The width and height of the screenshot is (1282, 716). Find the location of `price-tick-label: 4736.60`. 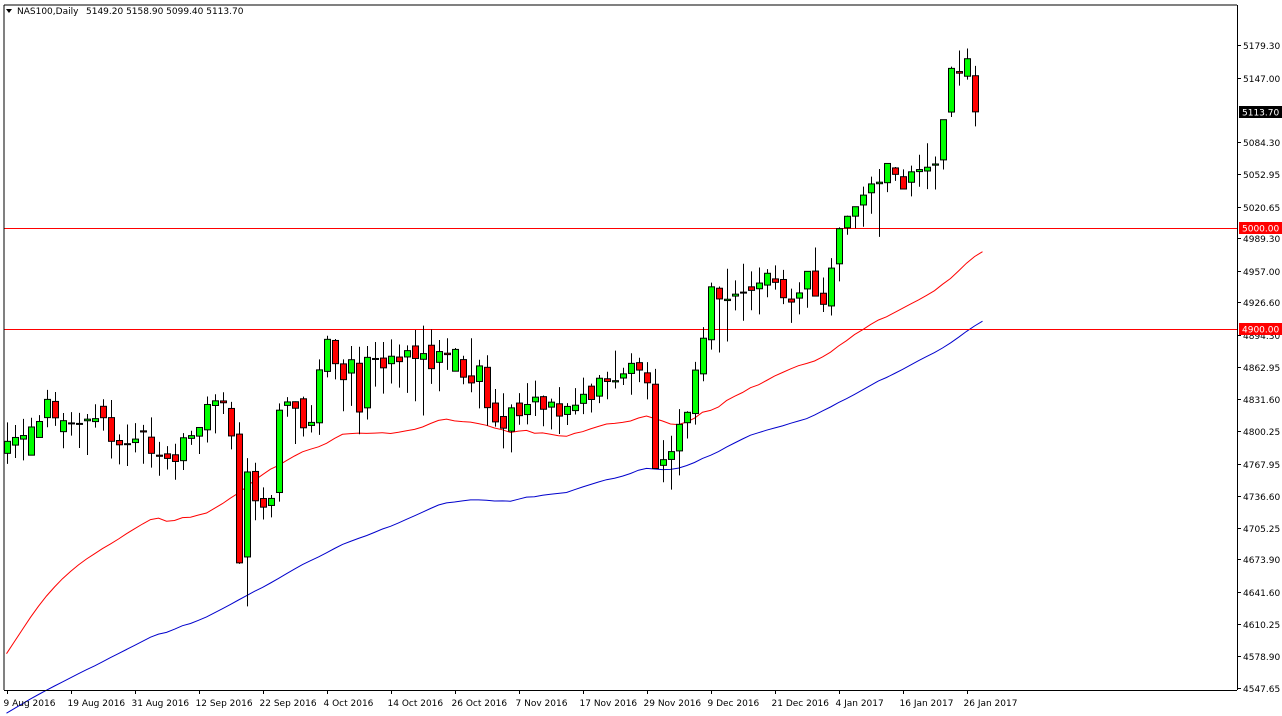

price-tick-label: 4736.60 is located at coordinates (1261, 498).